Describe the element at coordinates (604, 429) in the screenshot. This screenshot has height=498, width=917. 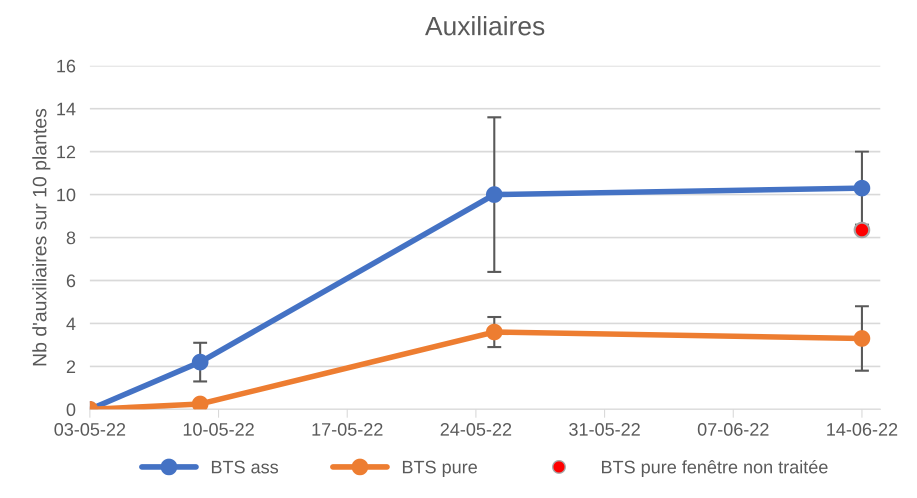
I see `x-tick-label: 31-05-22` at that location.